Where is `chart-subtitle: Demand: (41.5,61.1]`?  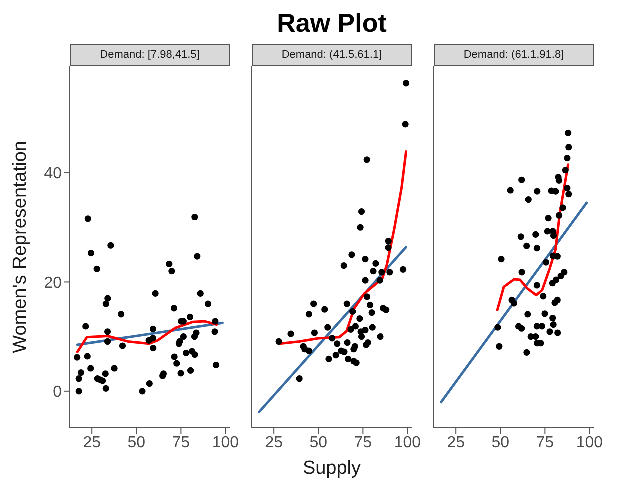
chart-subtitle: Demand: (41.5,61.1] is located at coordinates (332, 55).